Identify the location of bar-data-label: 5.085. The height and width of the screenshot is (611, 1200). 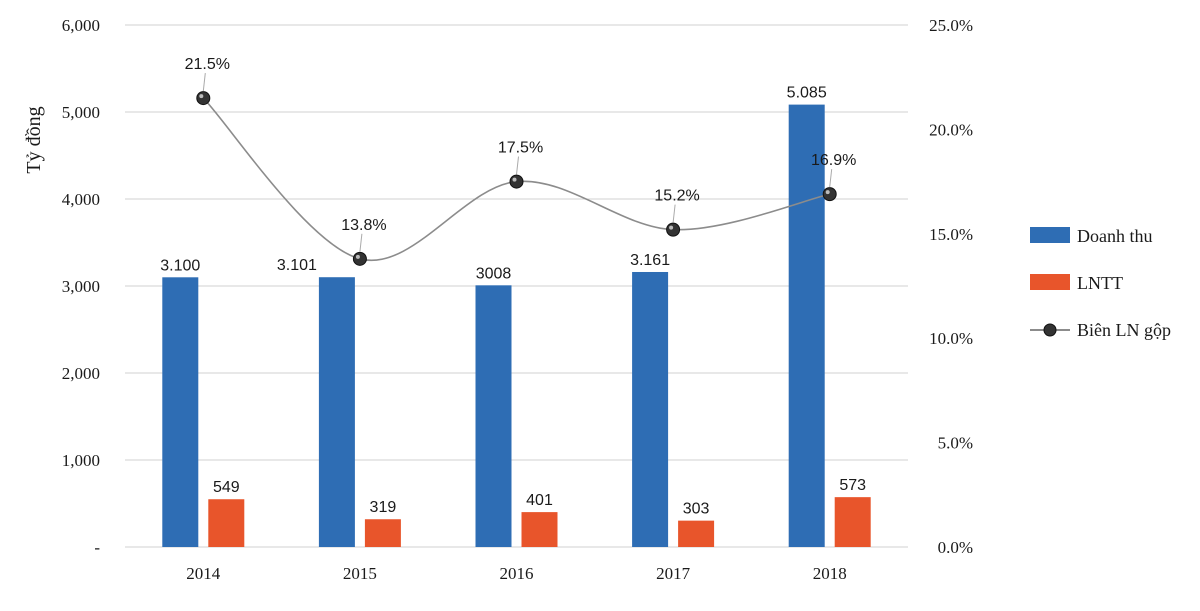
(807, 93).